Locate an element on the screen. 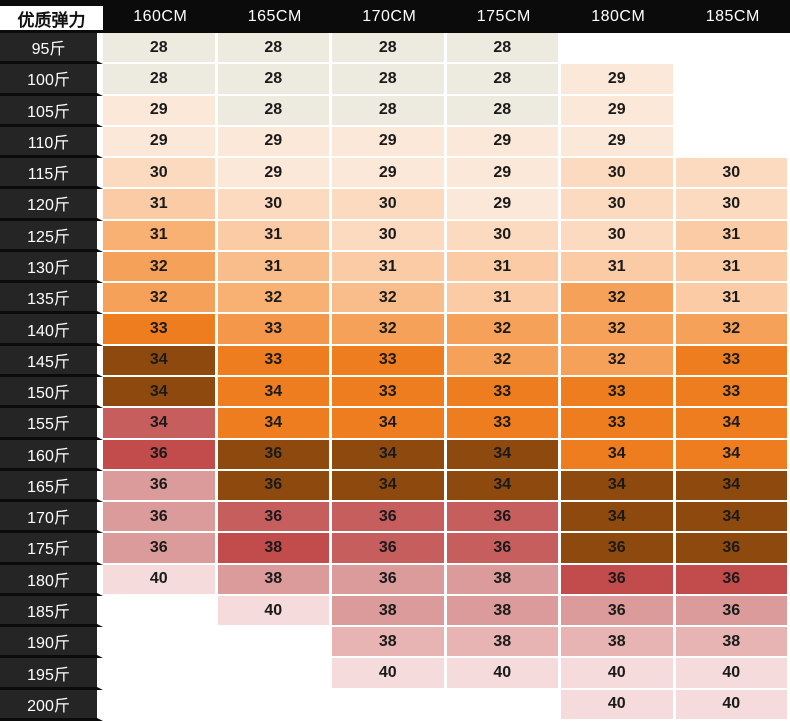 This screenshot has height=721, width=790. row-label: 165斤 is located at coordinates (51, 486).